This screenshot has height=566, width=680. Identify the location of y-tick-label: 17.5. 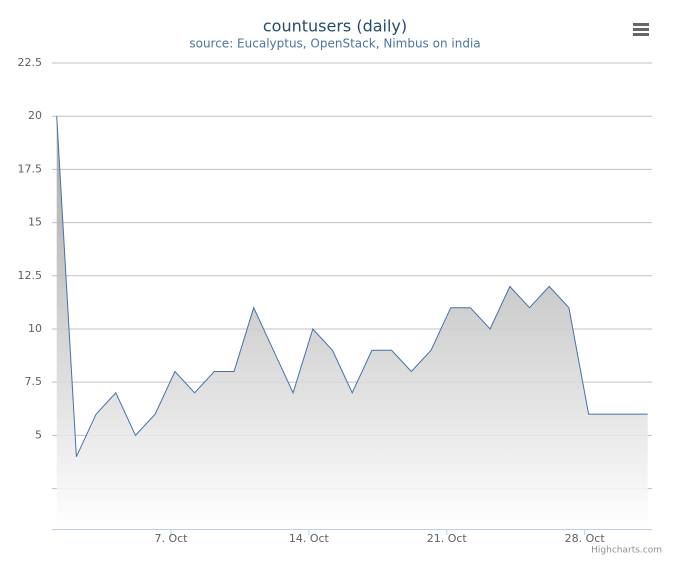
(30, 168).